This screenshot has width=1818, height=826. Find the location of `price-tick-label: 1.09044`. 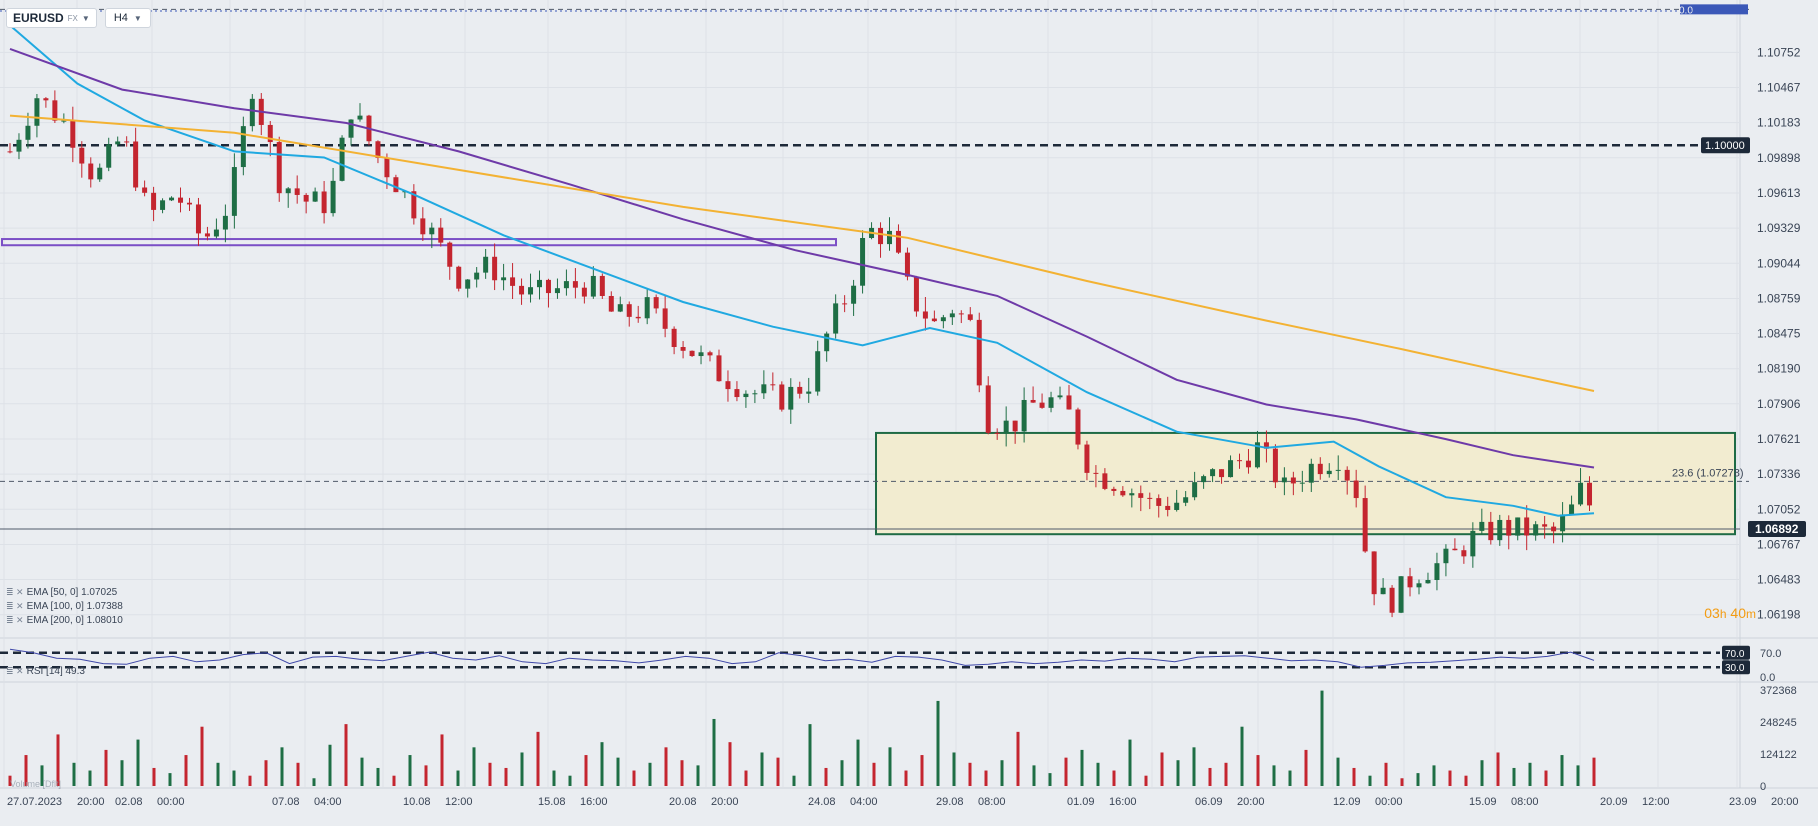

price-tick-label: 1.09044 is located at coordinates (1779, 263).